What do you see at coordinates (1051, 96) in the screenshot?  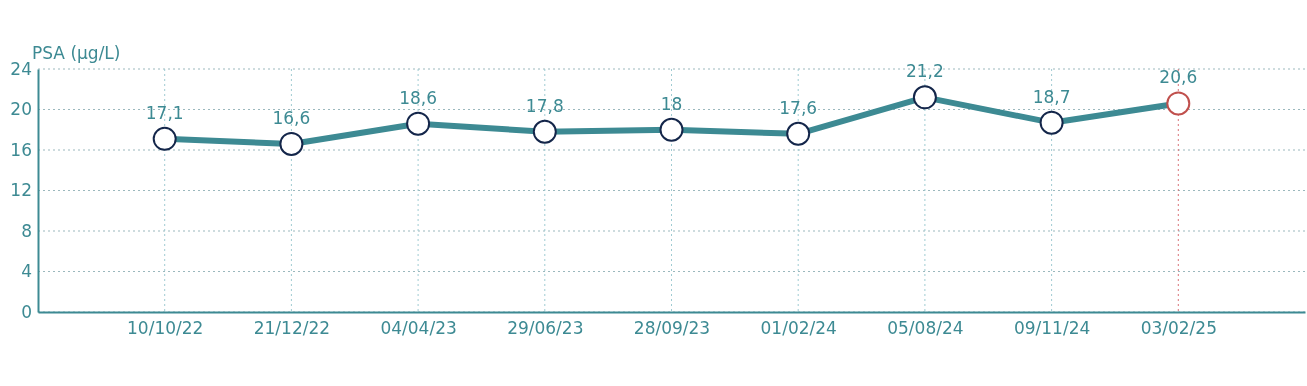 I see `data-label: 18,7` at bounding box center [1051, 96].